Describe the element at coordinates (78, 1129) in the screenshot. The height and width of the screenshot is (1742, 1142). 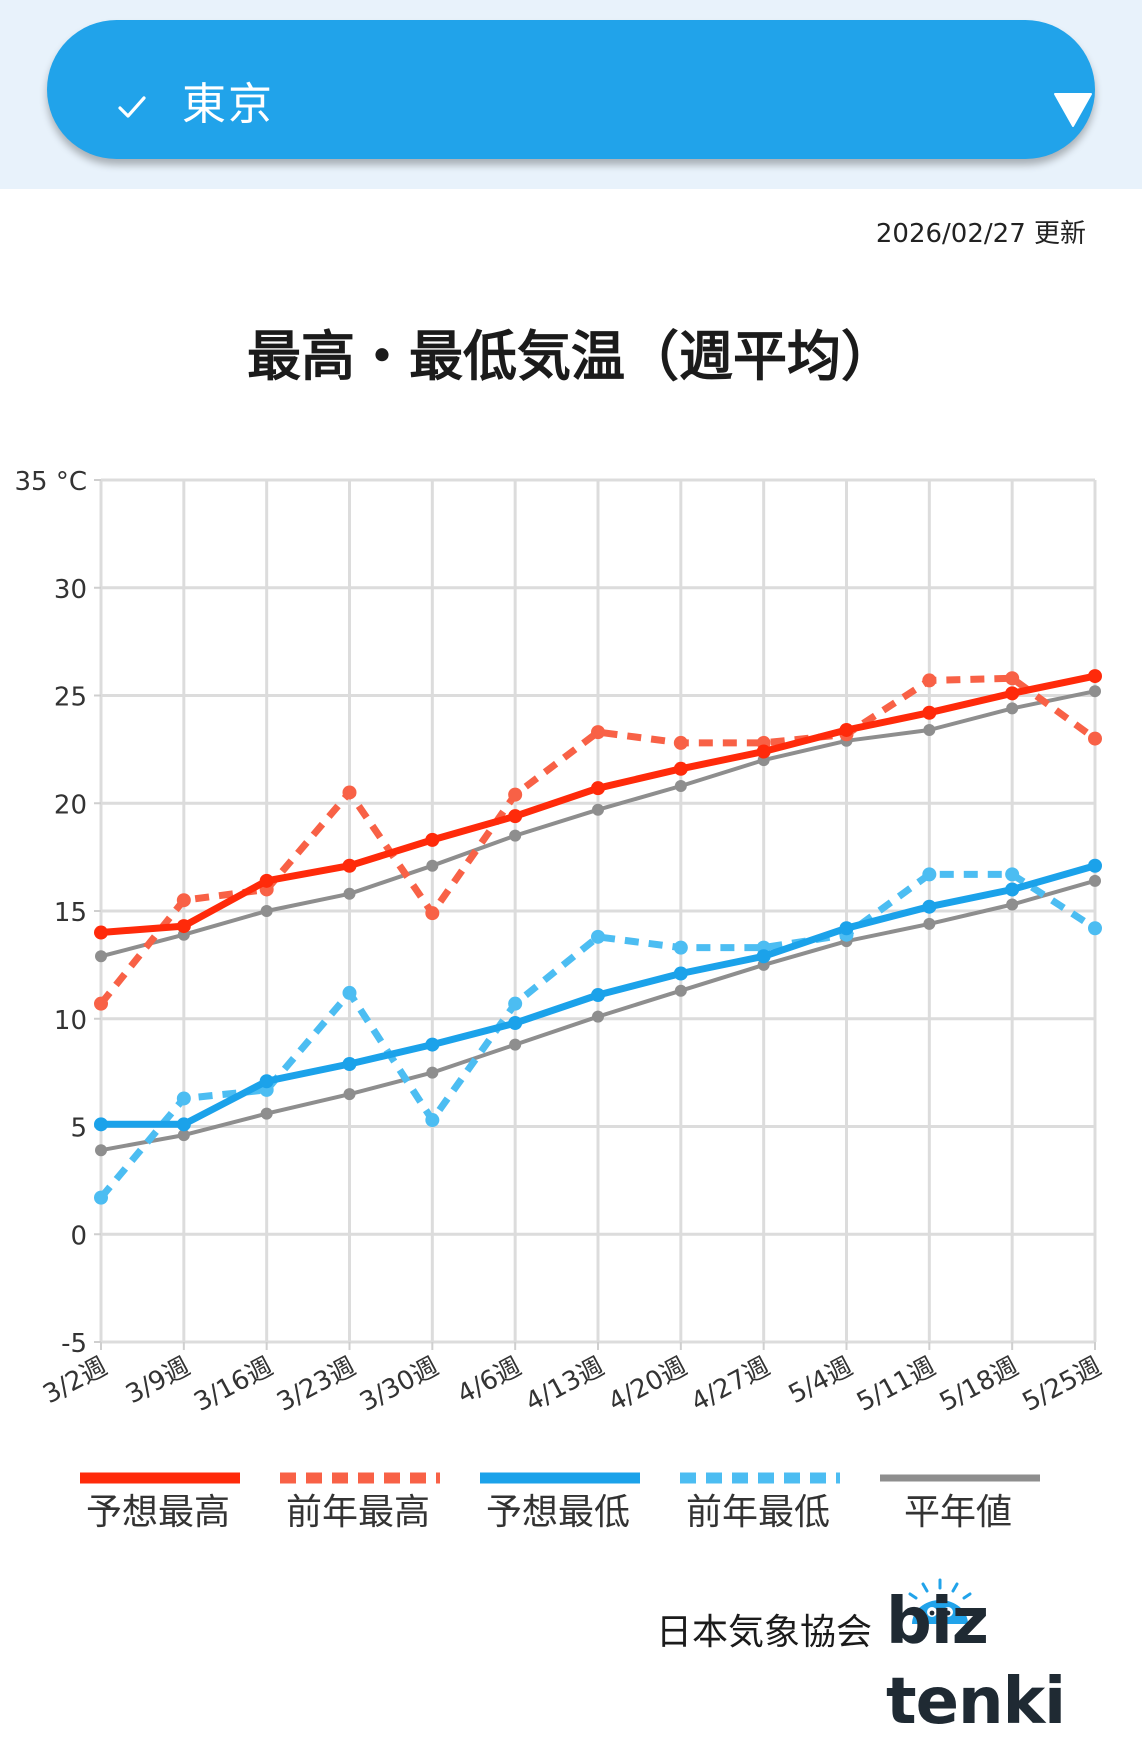
I see `y-tick-label: 5` at that location.